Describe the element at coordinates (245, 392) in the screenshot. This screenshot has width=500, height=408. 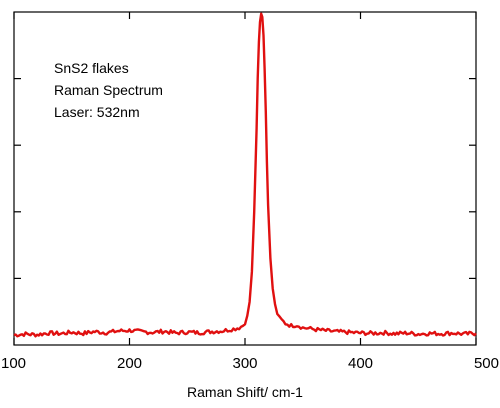
I see `x-axis-title: Raman Shift/ cm-1` at that location.